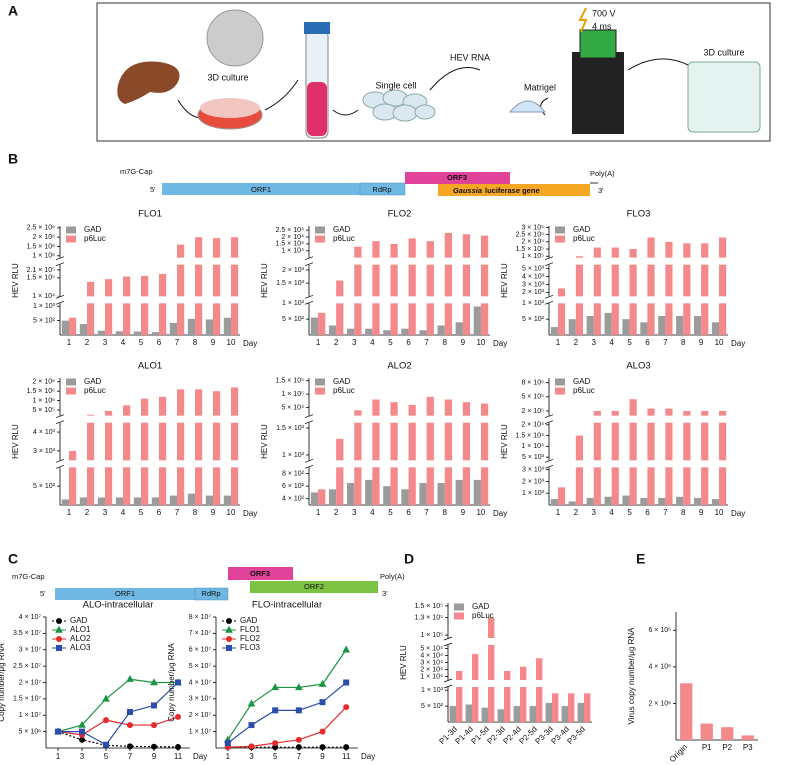  I want to click on chart-title: ALO1, so click(150, 366).